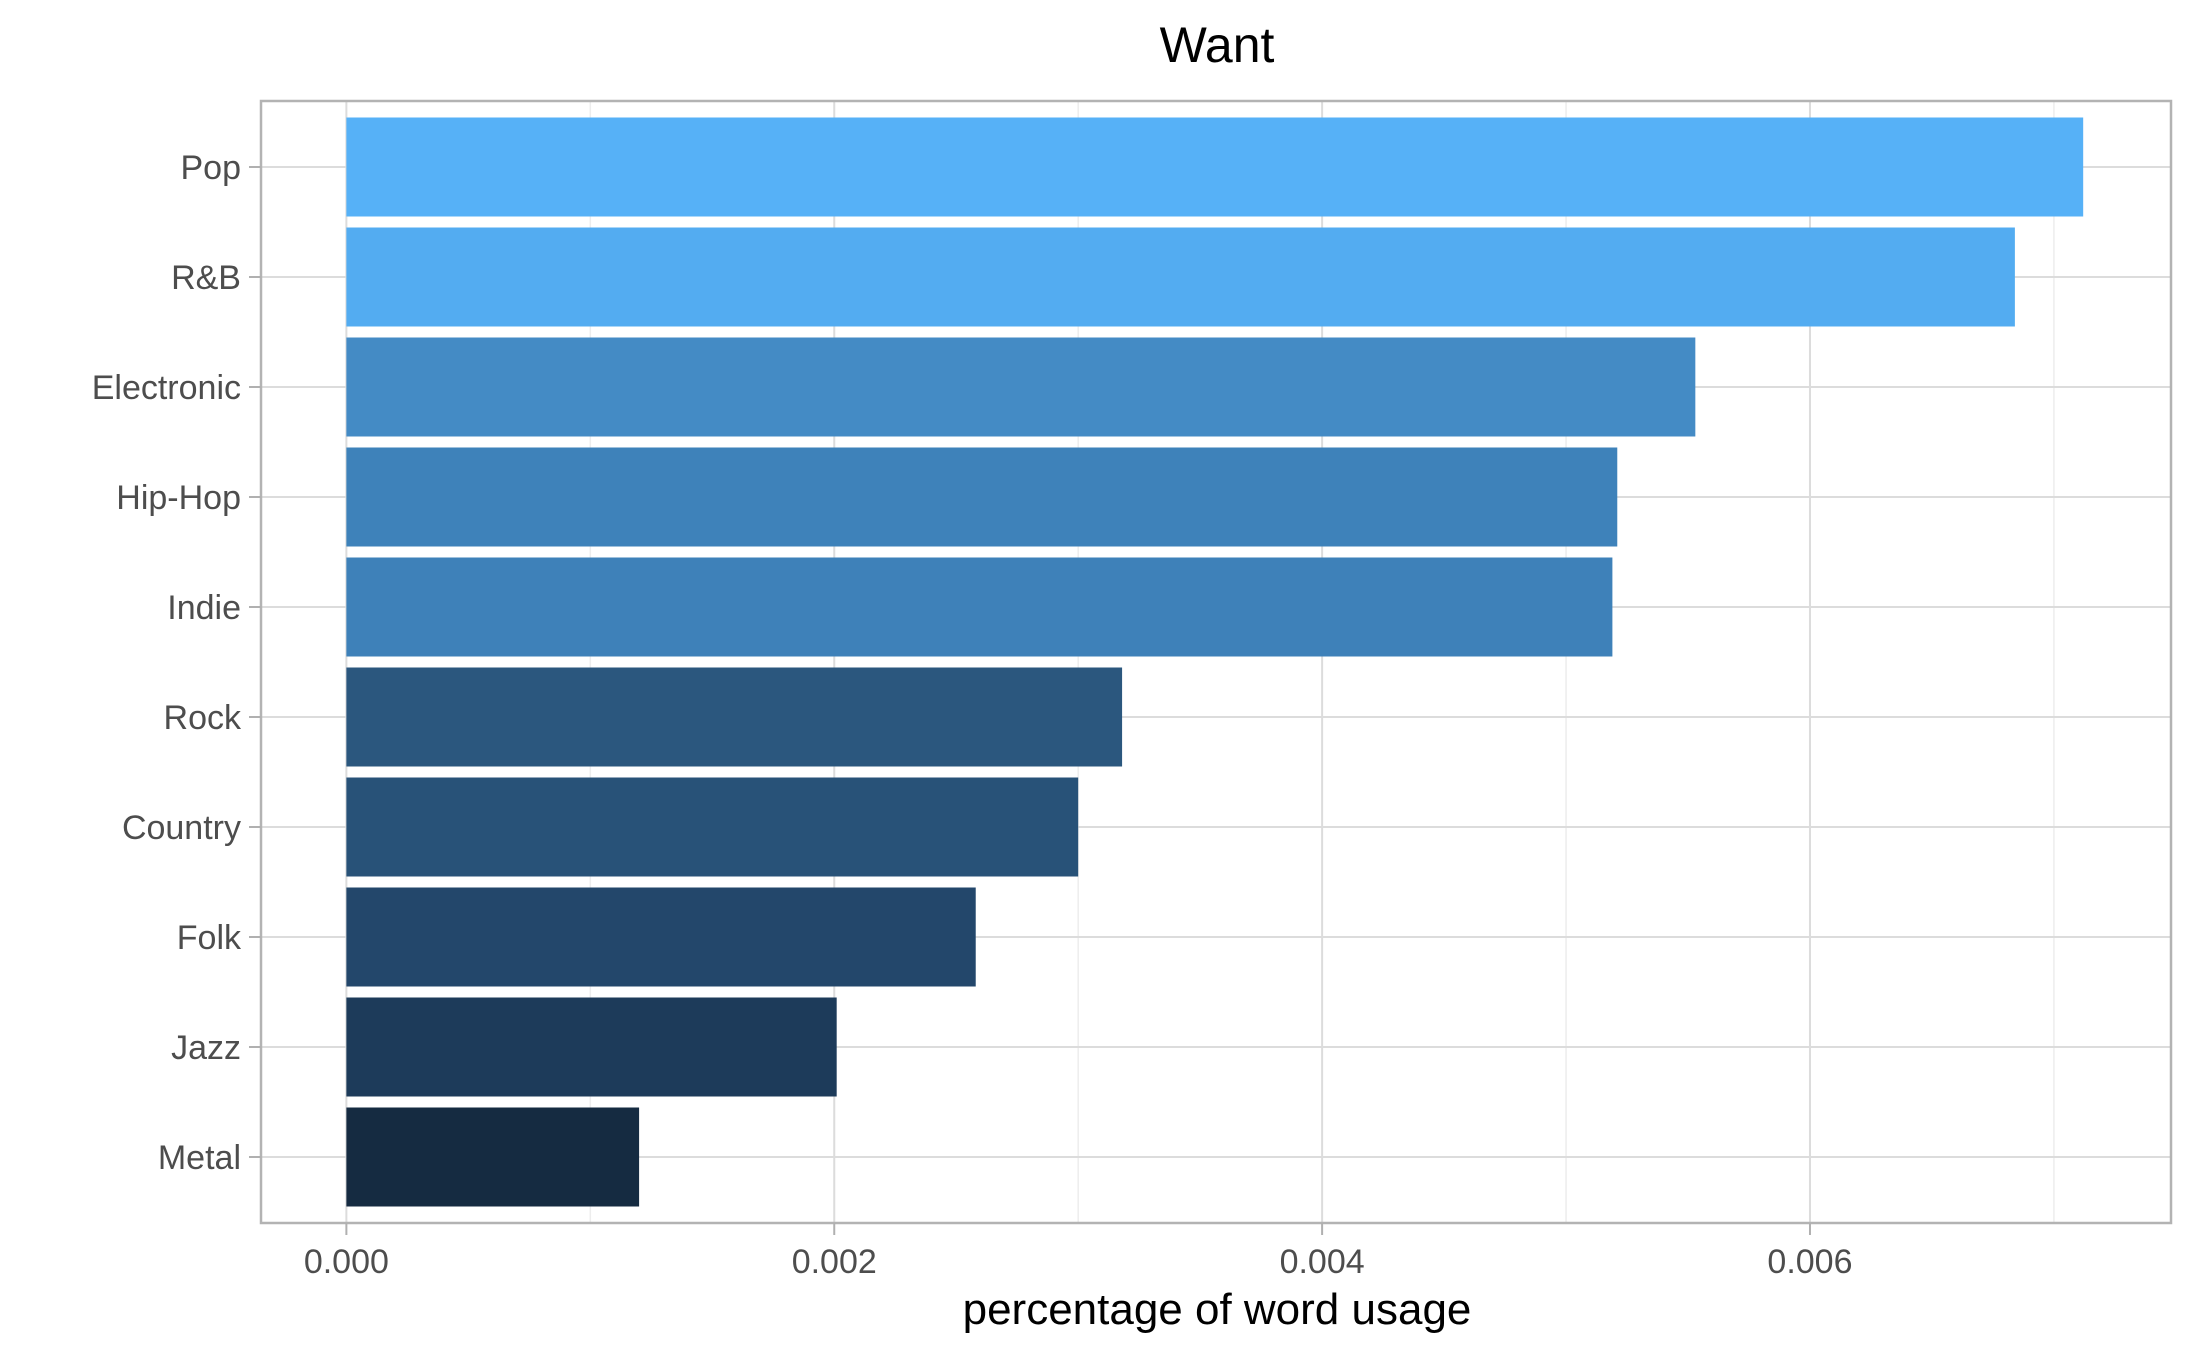 The height and width of the screenshot is (1350, 2187). What do you see at coordinates (206, 278) in the screenshot?
I see `y-tick-label: R&B` at bounding box center [206, 278].